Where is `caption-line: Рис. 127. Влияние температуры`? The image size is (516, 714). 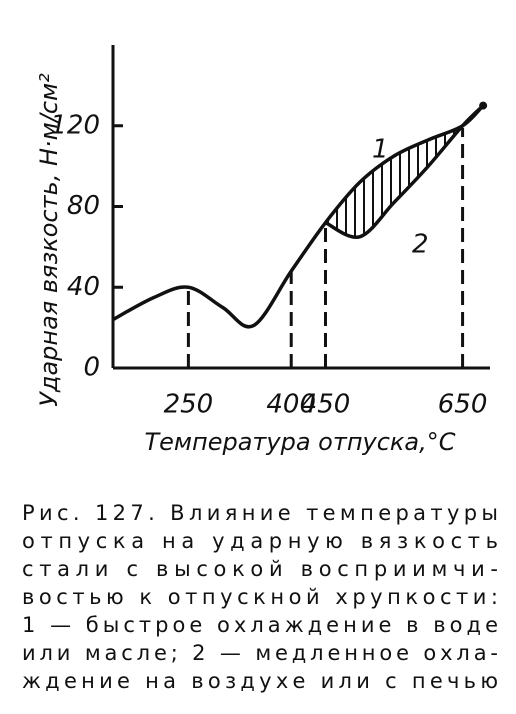
caption-line: Рис. 127. Влияние температуры is located at coordinates (260, 513).